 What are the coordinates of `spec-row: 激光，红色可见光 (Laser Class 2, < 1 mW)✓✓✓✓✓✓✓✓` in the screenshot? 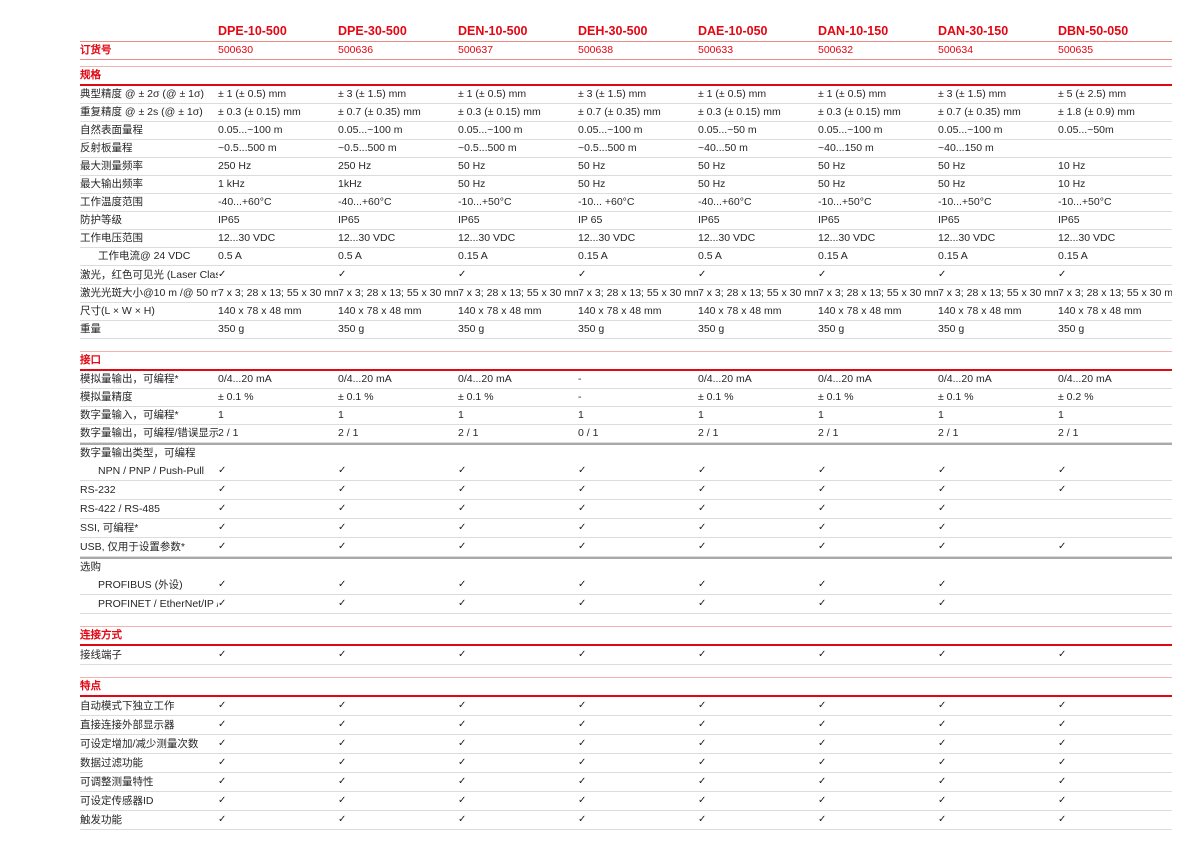 It's located at (626, 275).